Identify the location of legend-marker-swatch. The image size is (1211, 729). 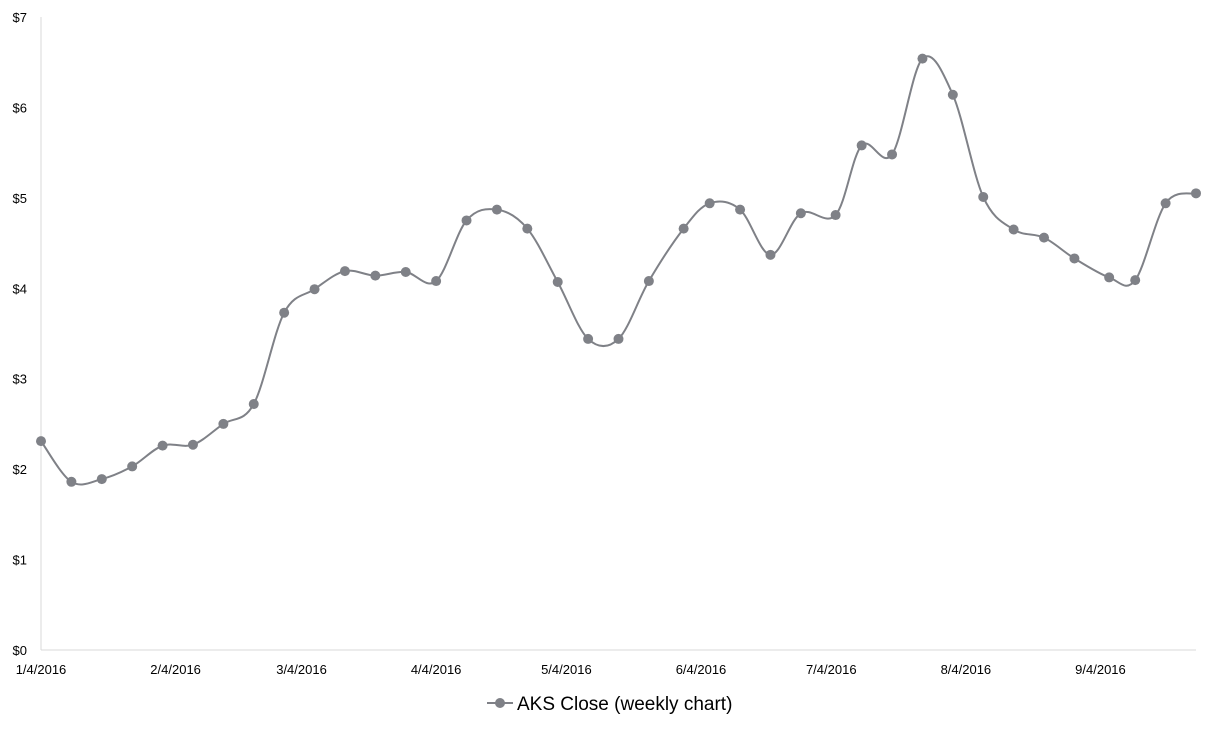
(500, 703).